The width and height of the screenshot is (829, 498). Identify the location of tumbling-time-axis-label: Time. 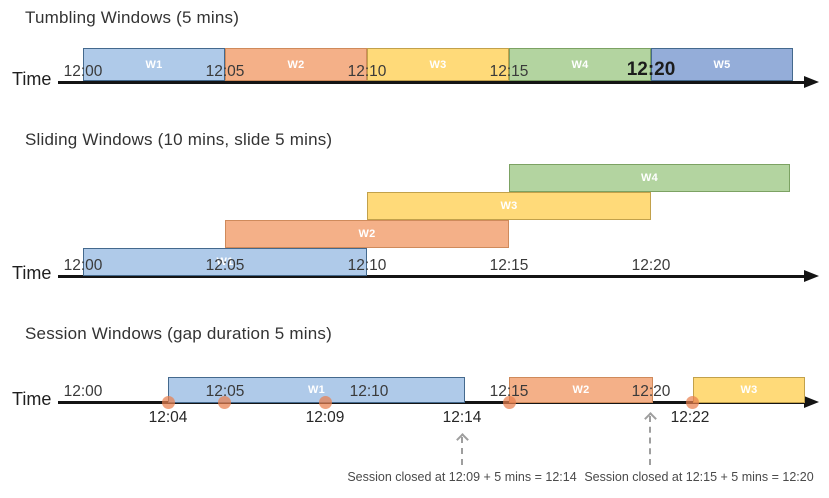
(32, 79).